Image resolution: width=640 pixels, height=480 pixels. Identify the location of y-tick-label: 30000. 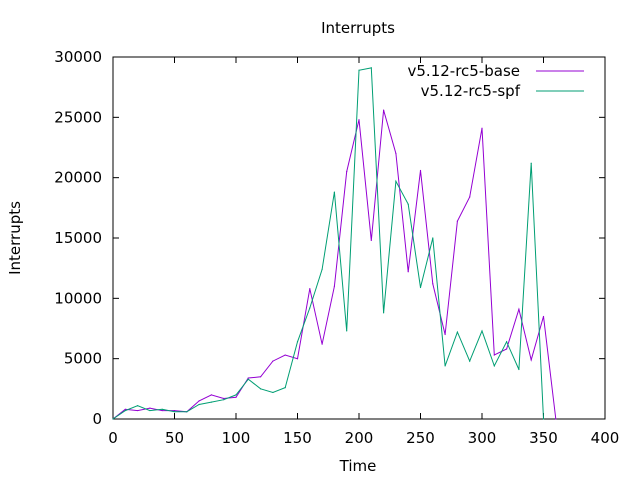
(78, 57).